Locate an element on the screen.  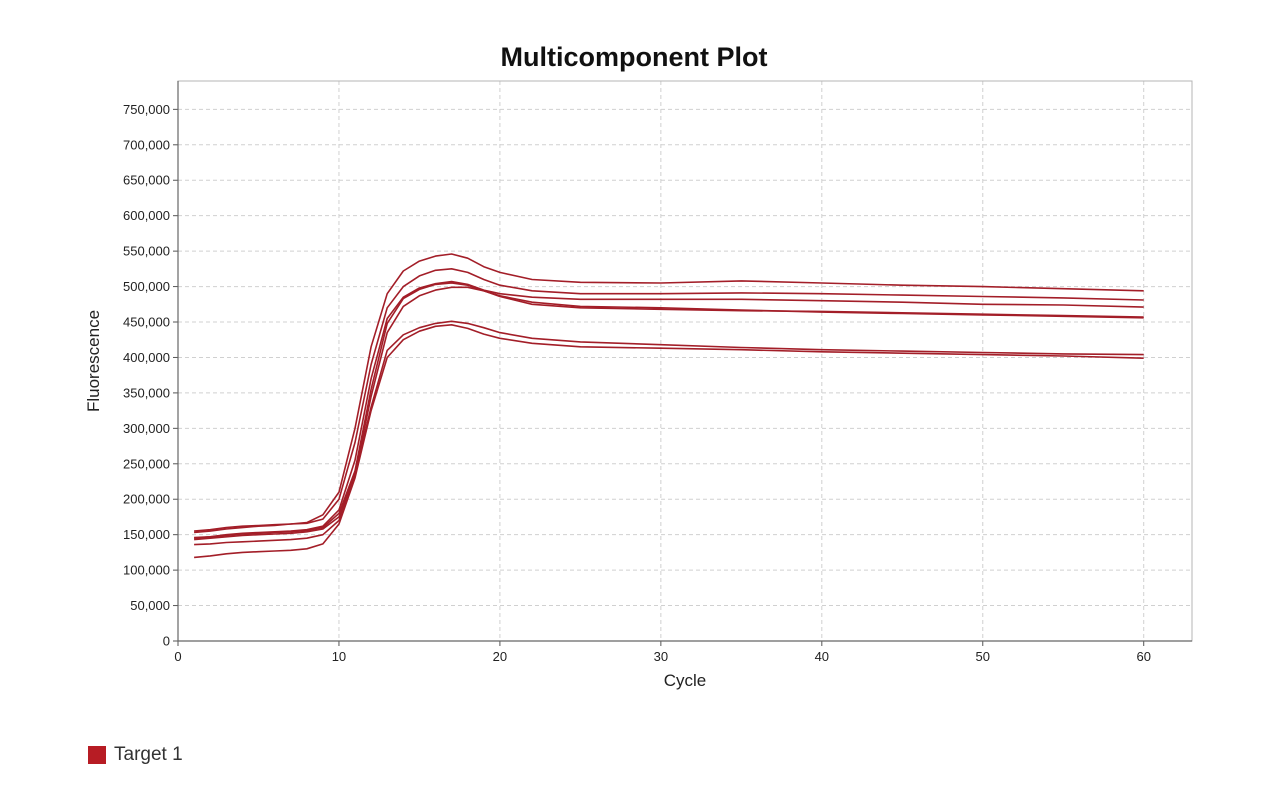
x-tick-label: 30 is located at coordinates (661, 656).